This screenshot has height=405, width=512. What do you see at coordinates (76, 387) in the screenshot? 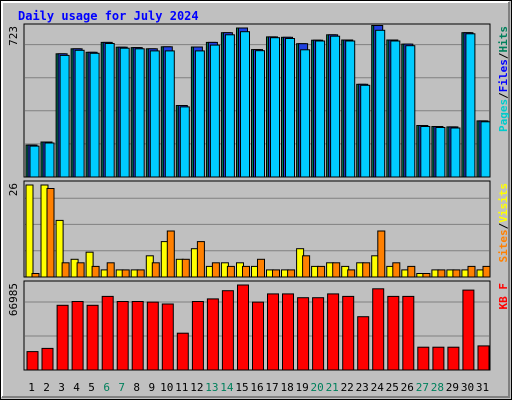
I see `x-tick-label-day-4: 4` at bounding box center [76, 387].